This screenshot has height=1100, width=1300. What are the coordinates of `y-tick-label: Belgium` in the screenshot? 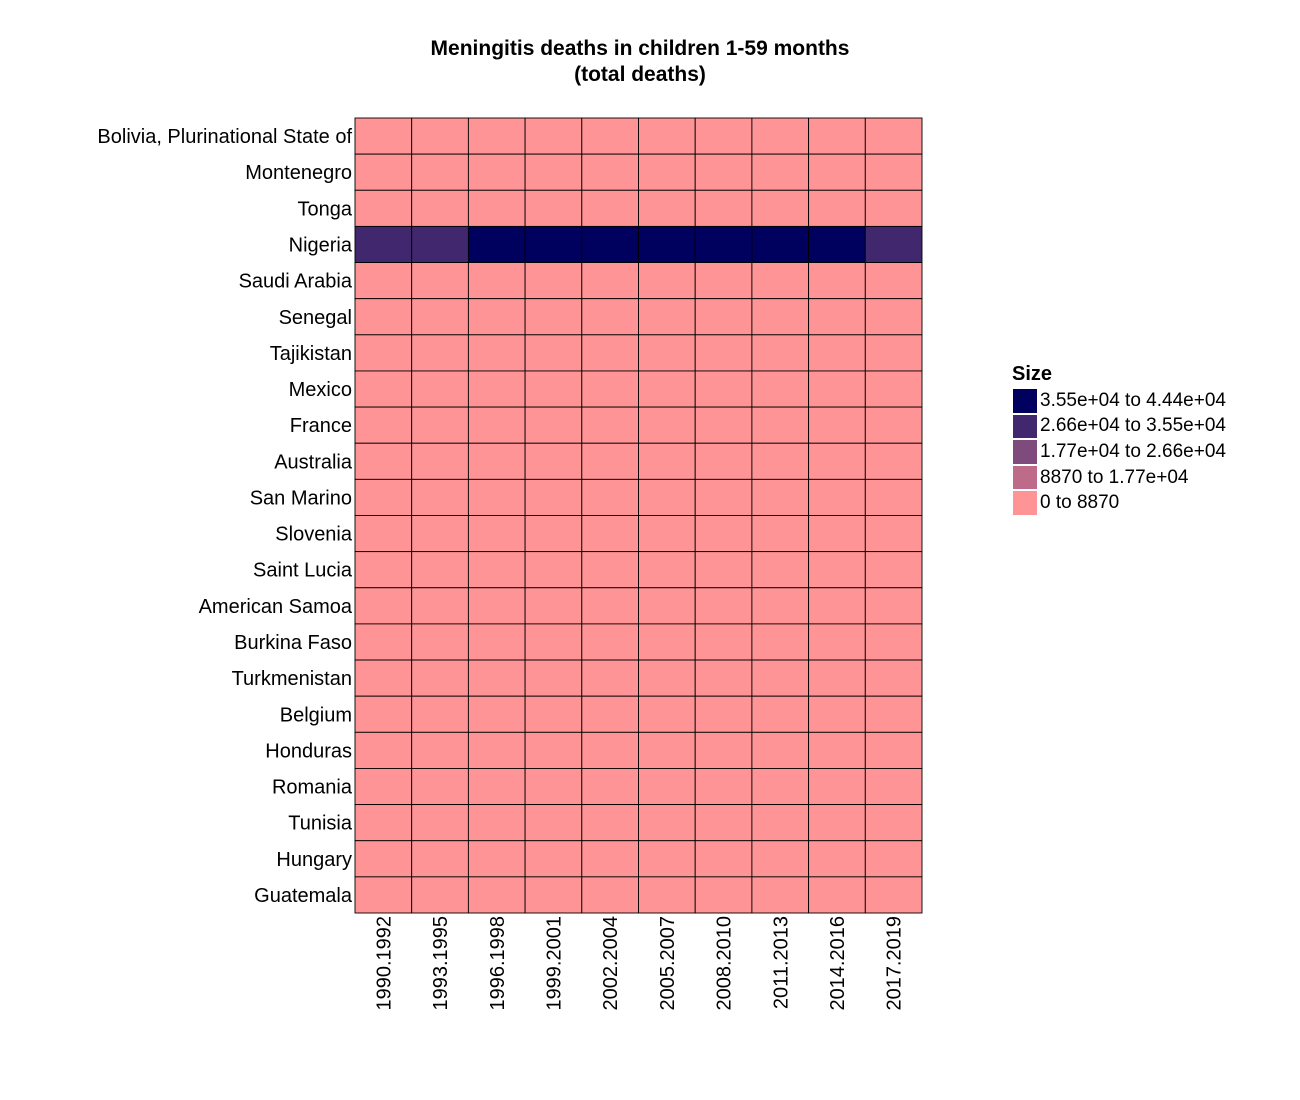 It's located at (316, 715).